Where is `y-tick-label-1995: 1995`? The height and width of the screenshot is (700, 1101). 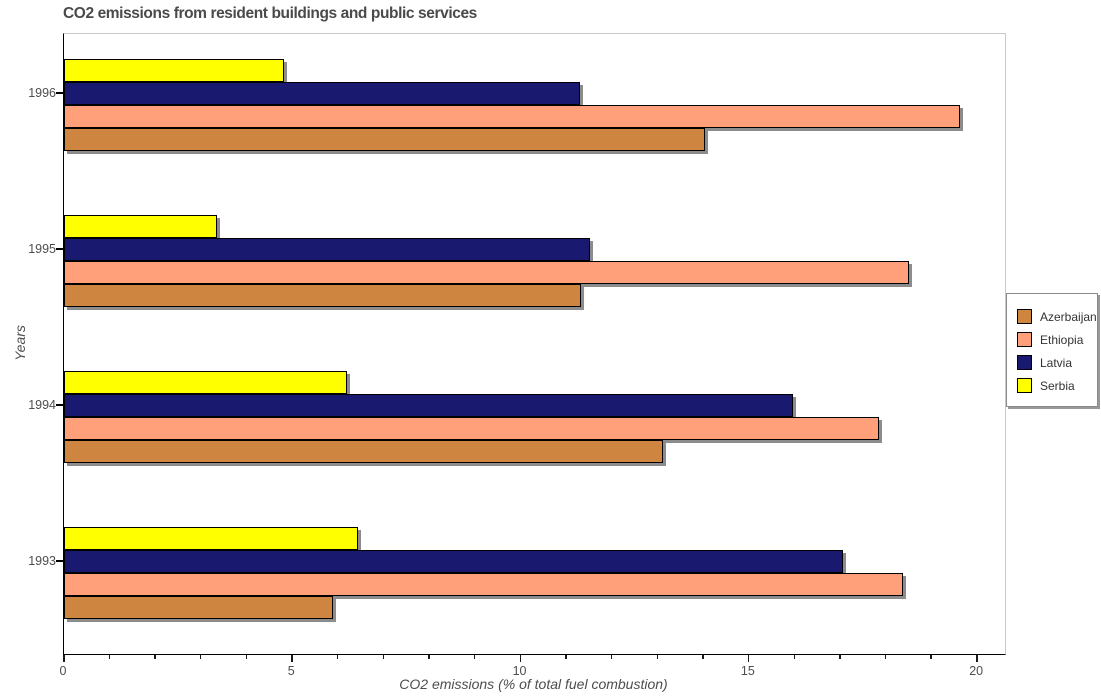 y-tick-label-1995: 1995 is located at coordinates (42, 248).